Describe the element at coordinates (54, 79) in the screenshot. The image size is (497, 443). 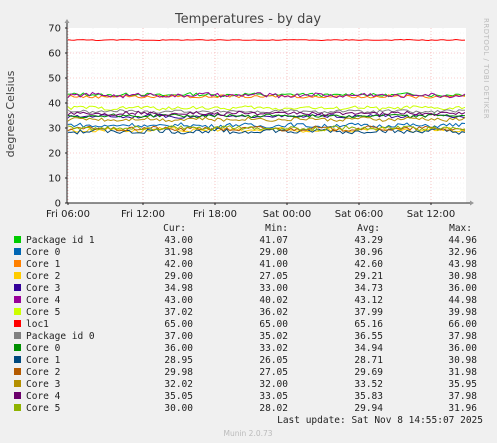
I see `y-tick-label: 50` at that location.